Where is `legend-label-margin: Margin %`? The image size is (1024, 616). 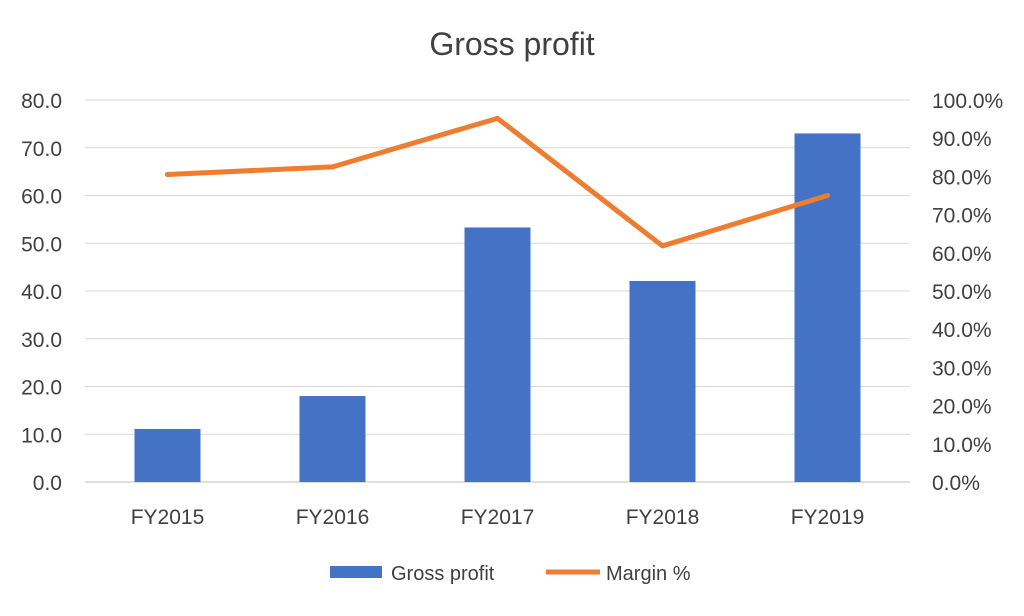 legend-label-margin: Margin % is located at coordinates (648, 574).